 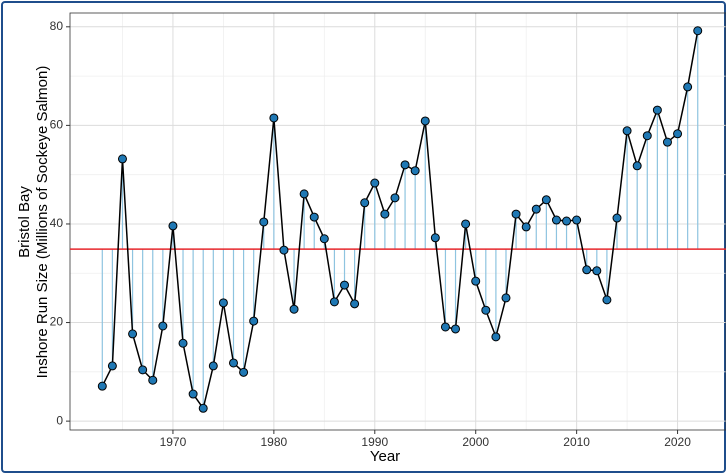 I want to click on x-tick-label: 1990, so click(x=374, y=442).